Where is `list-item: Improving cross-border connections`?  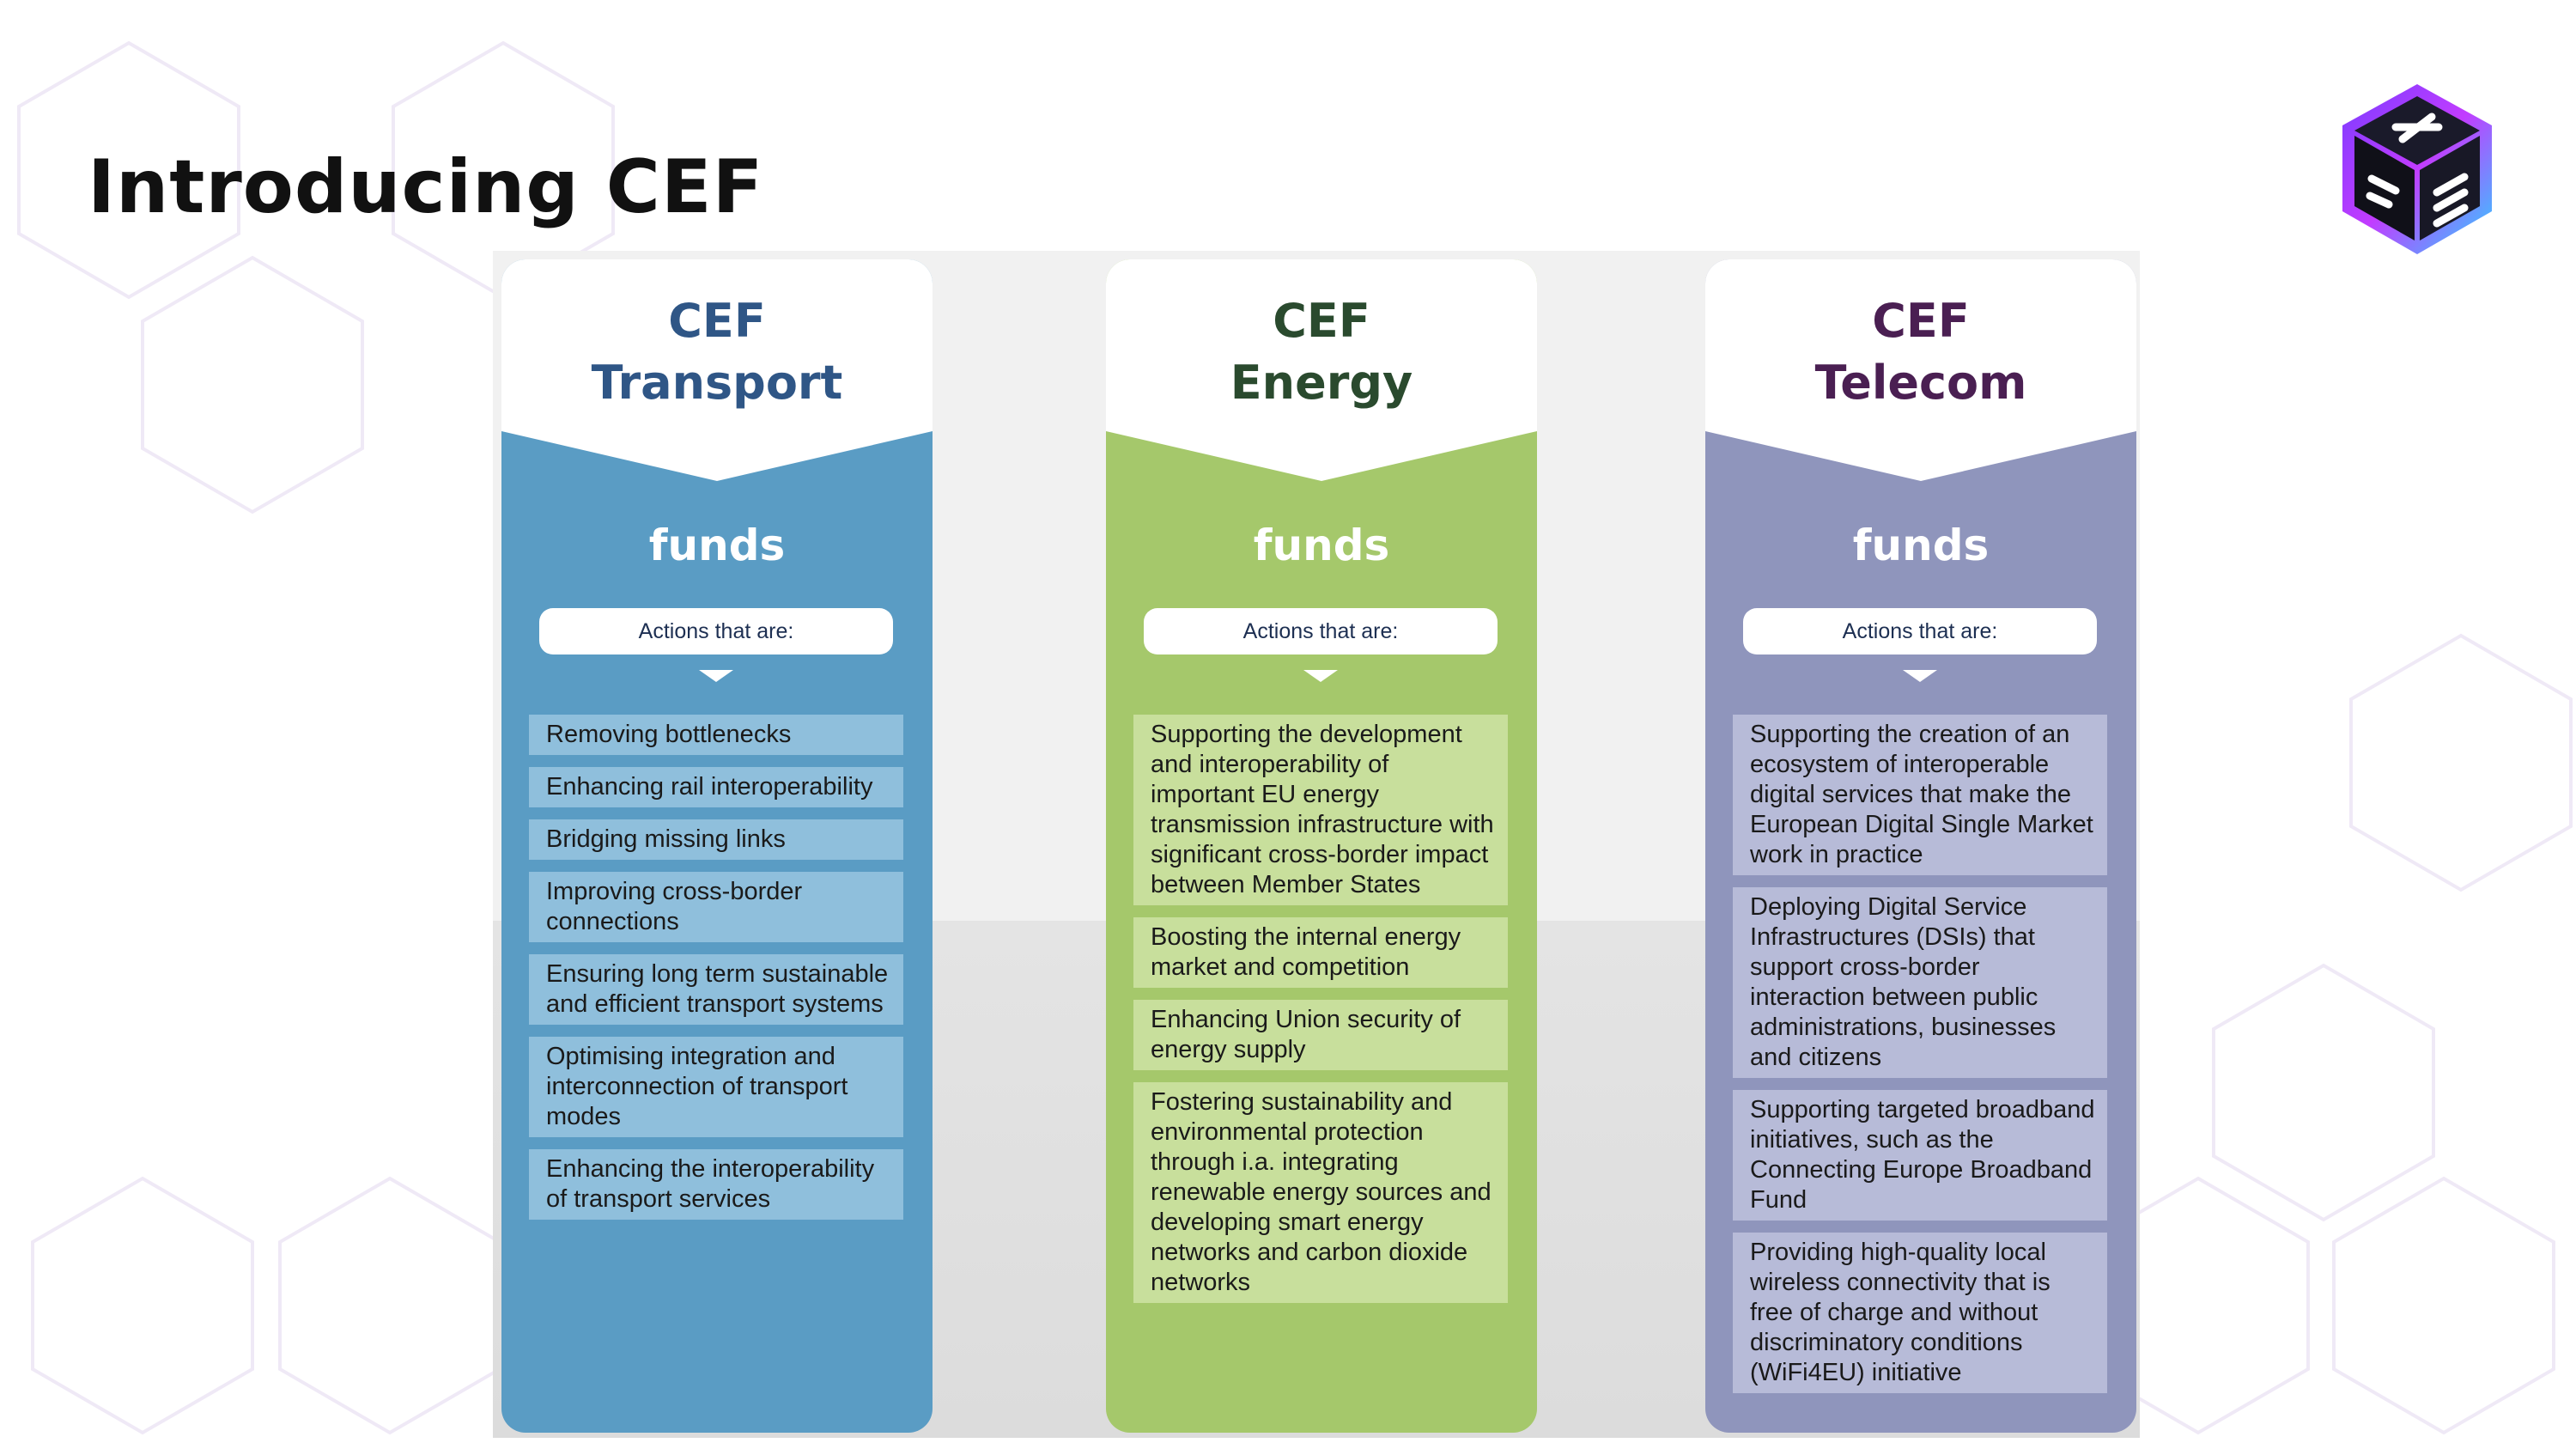
list-item: Improving cross-border connections is located at coordinates (716, 907).